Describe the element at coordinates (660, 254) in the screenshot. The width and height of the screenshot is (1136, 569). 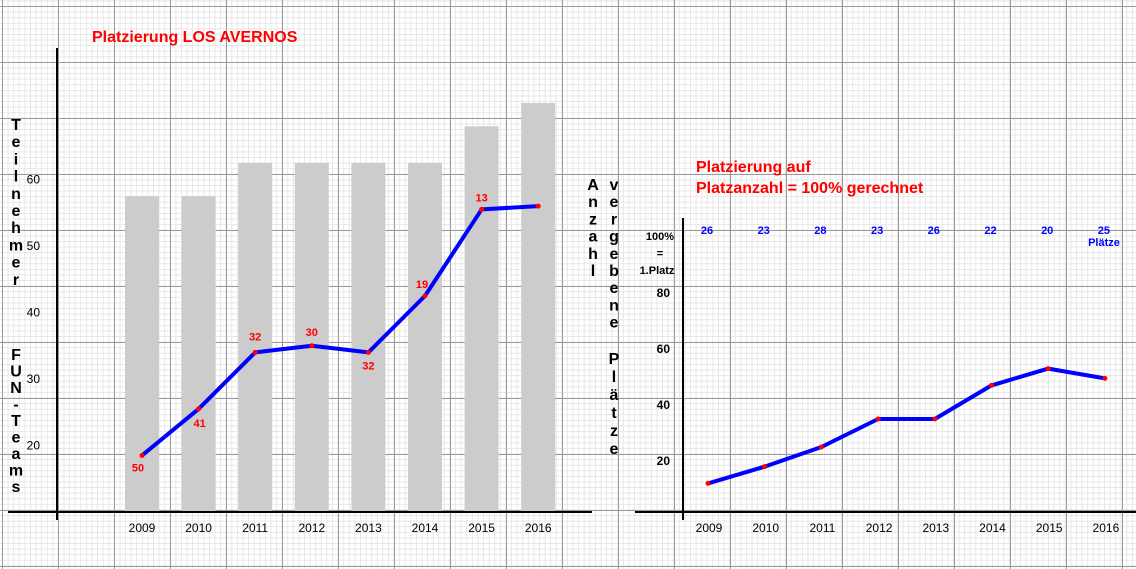
I see `right-top-label-line2: =` at that location.